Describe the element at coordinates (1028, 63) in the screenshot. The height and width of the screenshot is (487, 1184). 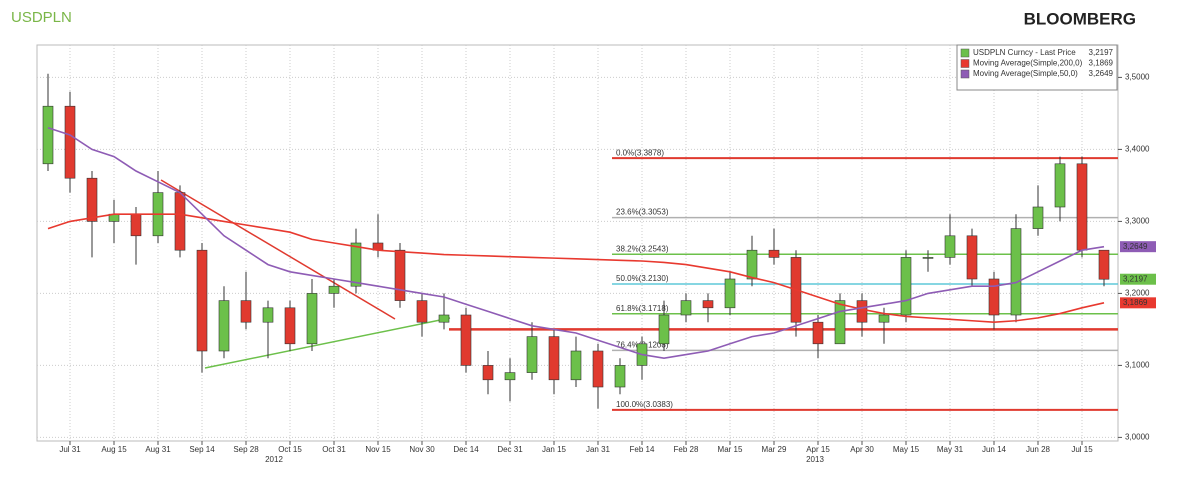
I see `legend-label: Moving Average(Simple,200,0)` at that location.